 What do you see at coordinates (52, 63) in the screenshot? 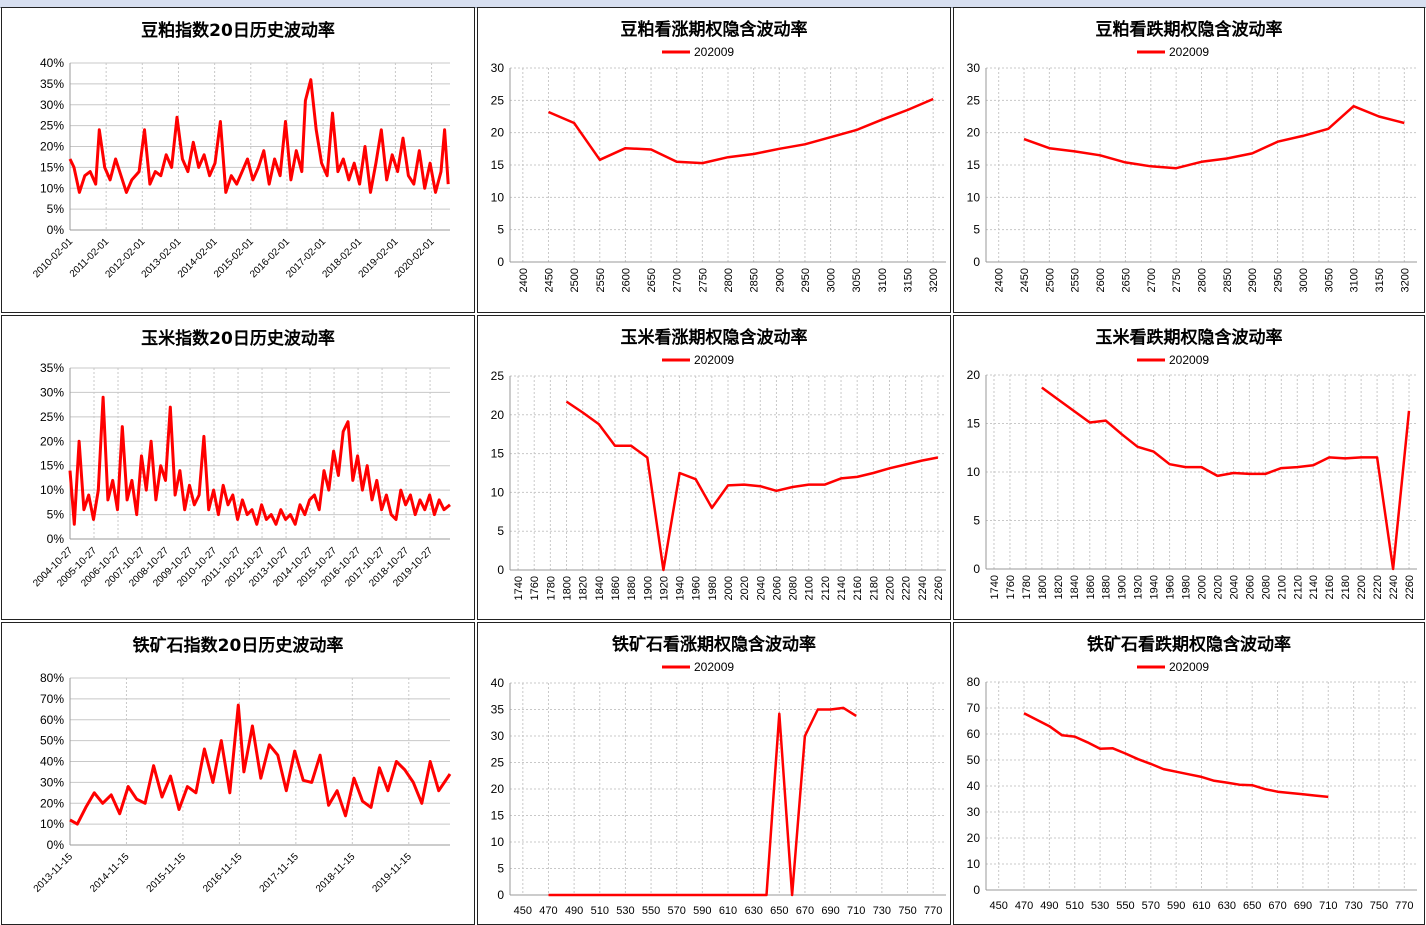
I see `y-tick-label: 40%` at bounding box center [52, 63].